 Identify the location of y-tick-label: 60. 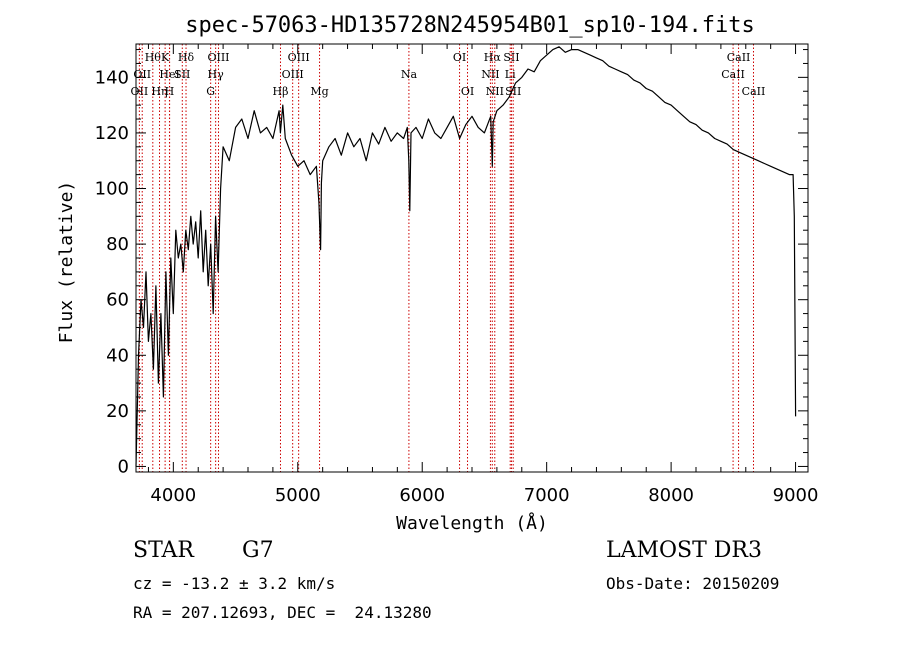
(117, 300).